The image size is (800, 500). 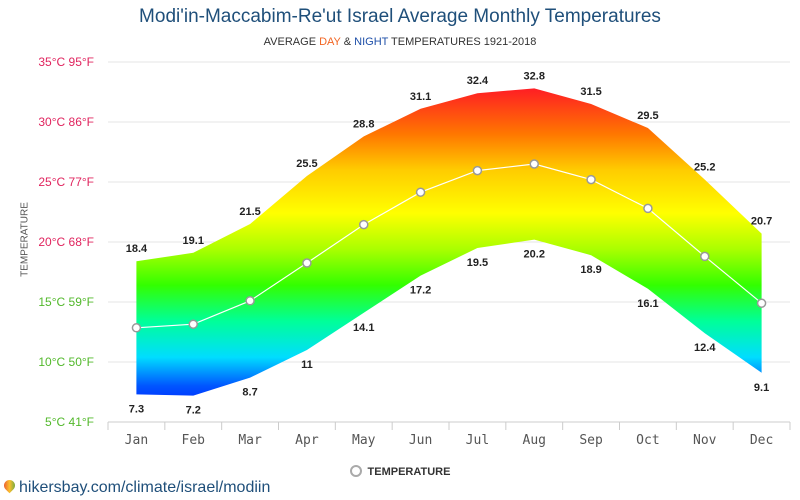 What do you see at coordinates (306, 164) in the screenshot?
I see `day-value-label: 25.5` at bounding box center [306, 164].